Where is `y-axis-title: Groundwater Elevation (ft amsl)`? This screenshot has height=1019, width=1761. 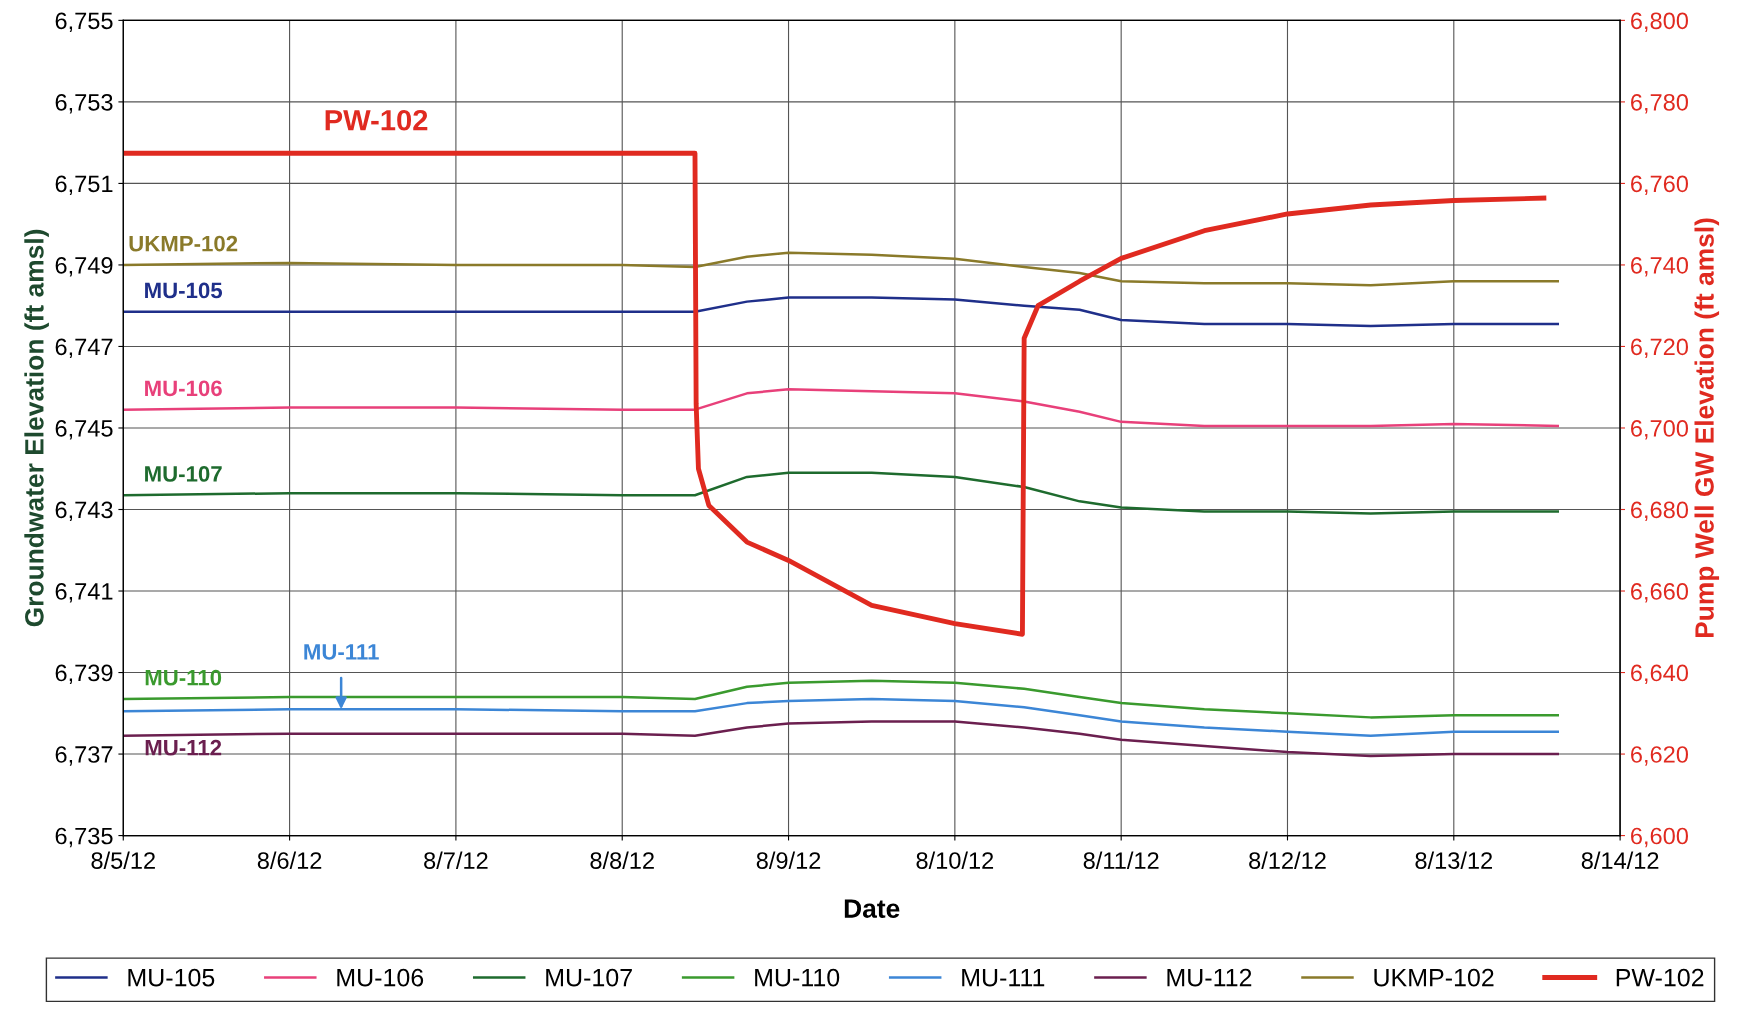
y-axis-title: Groundwater Elevation (ft amsl) is located at coordinates (36, 428).